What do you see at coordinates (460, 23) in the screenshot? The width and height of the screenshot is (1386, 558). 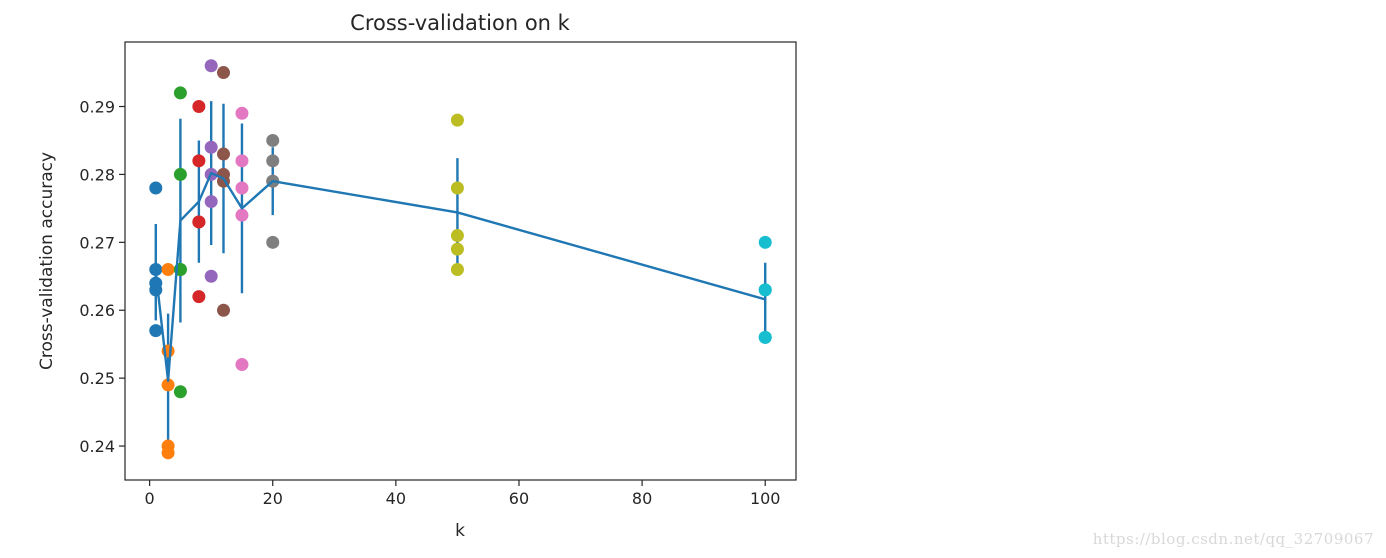 I see `chart-title: Cross-validation on k` at bounding box center [460, 23].